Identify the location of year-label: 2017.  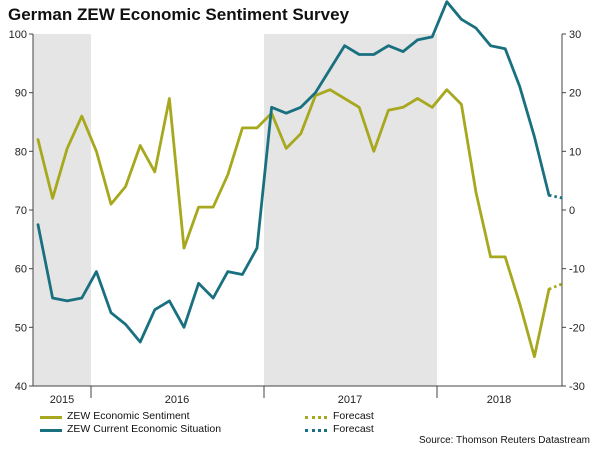
(350, 400).